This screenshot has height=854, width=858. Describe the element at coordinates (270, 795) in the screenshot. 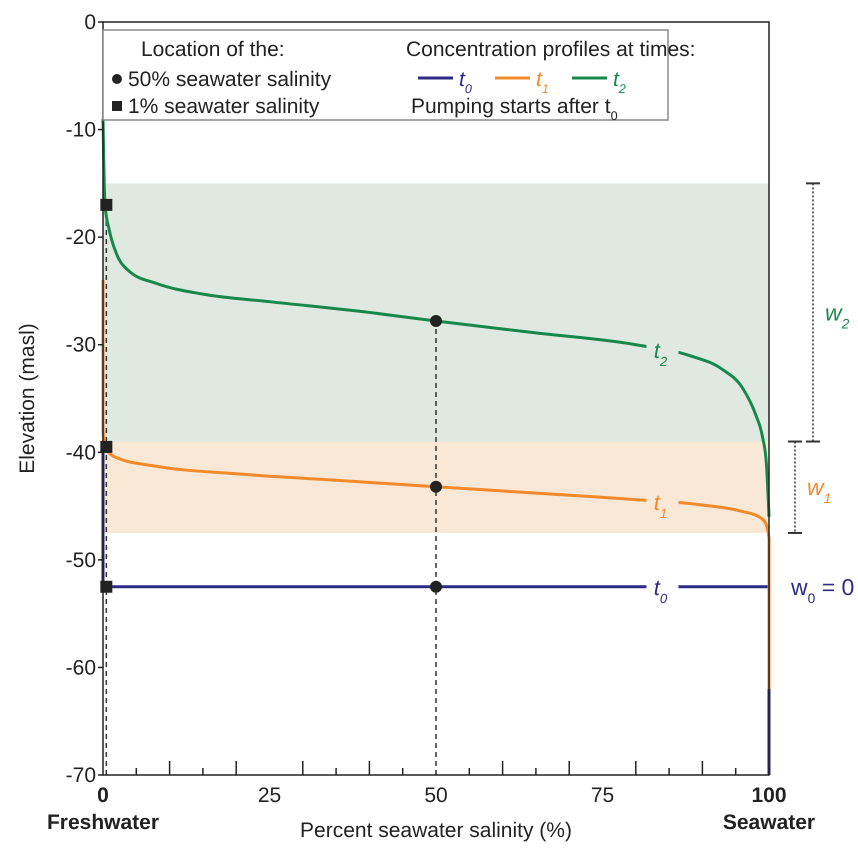

I see `x-tick-label: 25` at that location.